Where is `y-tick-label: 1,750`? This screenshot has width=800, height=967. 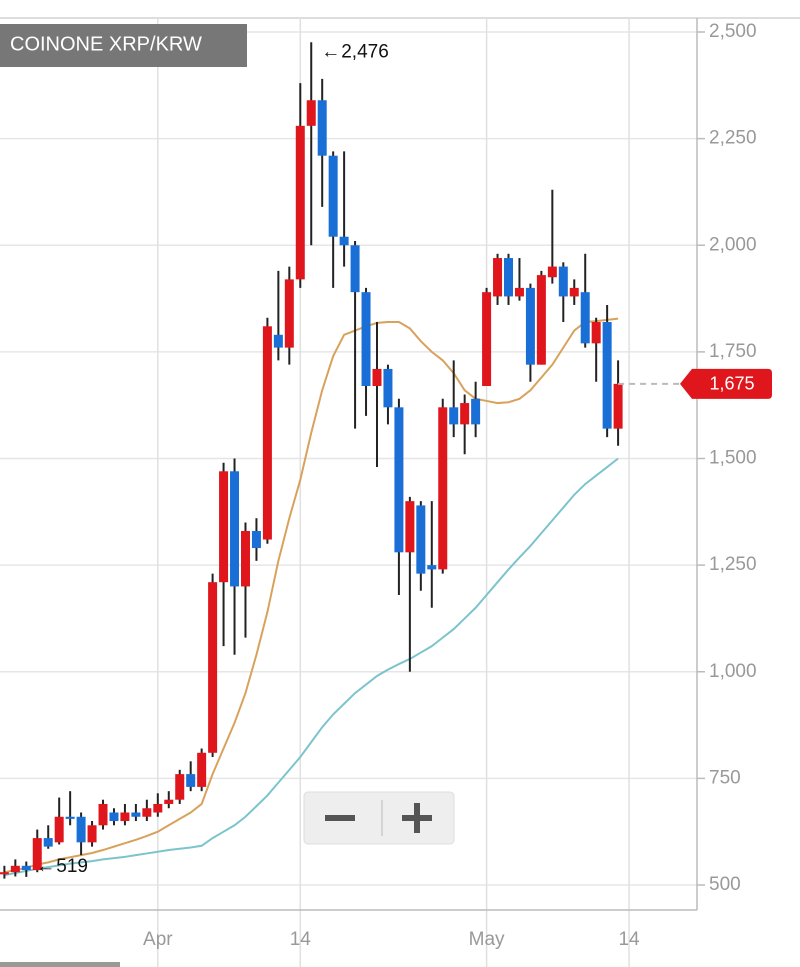 y-tick-label: 1,750 is located at coordinates (733, 351).